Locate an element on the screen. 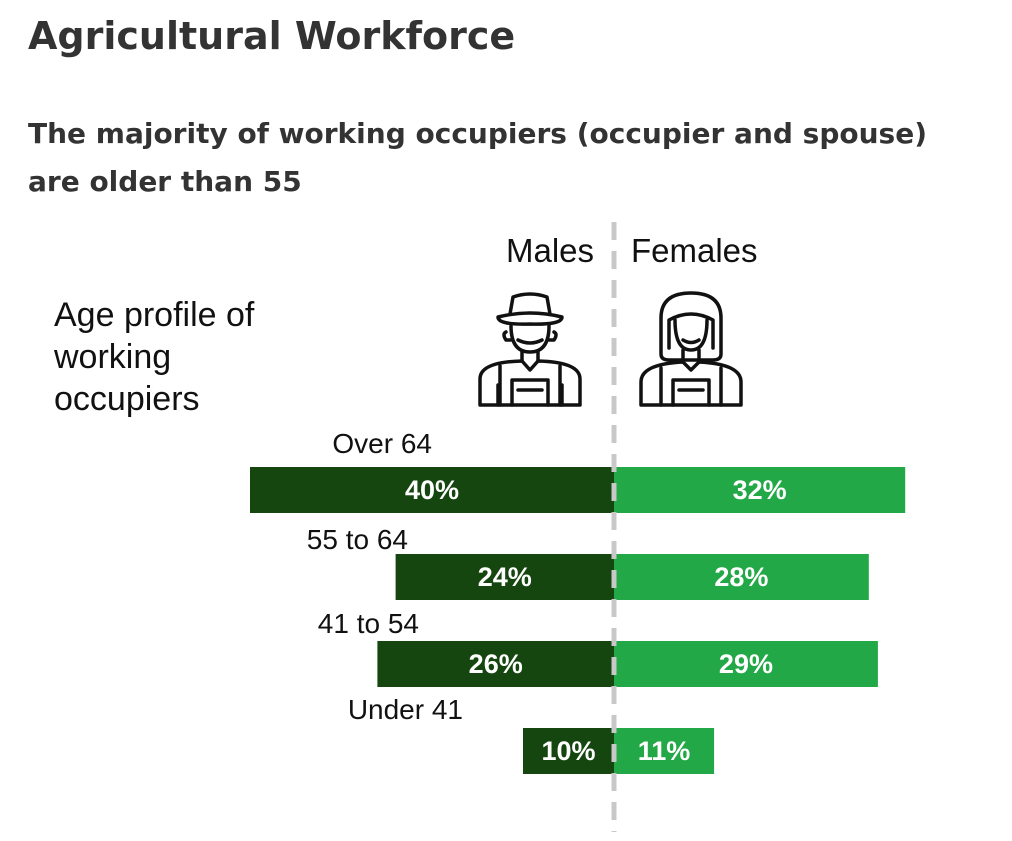 This screenshot has height=841, width=1012. female-farmer-icon is located at coordinates (691, 349).